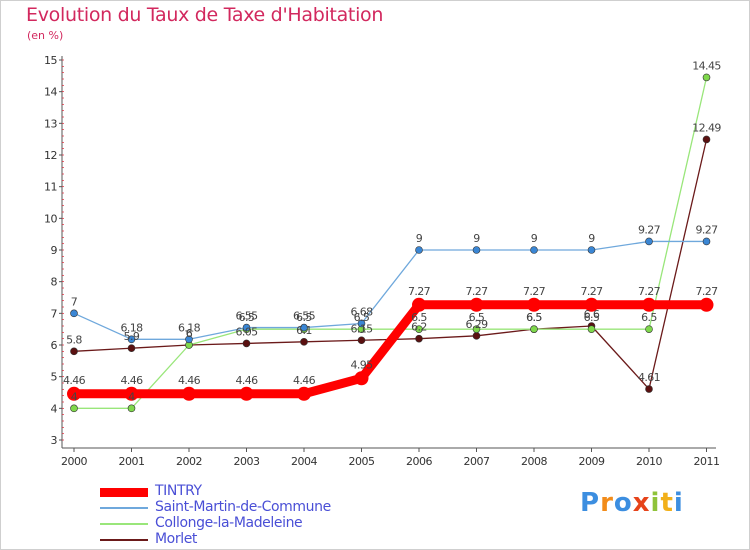  Describe the element at coordinates (54, 250) in the screenshot. I see `y-tick-label: 9` at that location.